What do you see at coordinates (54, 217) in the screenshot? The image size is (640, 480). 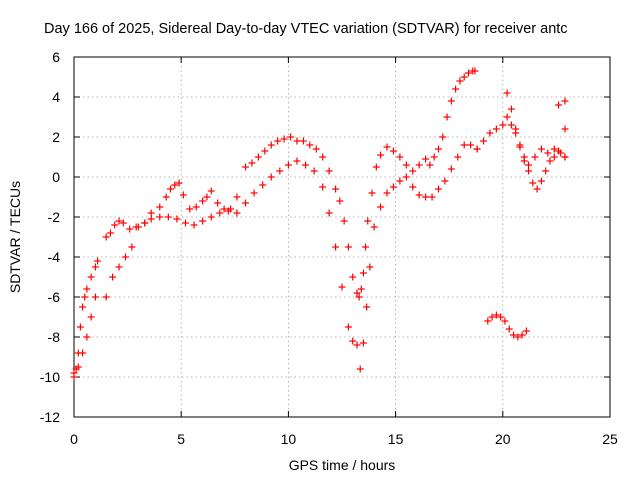 I see `y-tick-label: -2` at bounding box center [54, 217].